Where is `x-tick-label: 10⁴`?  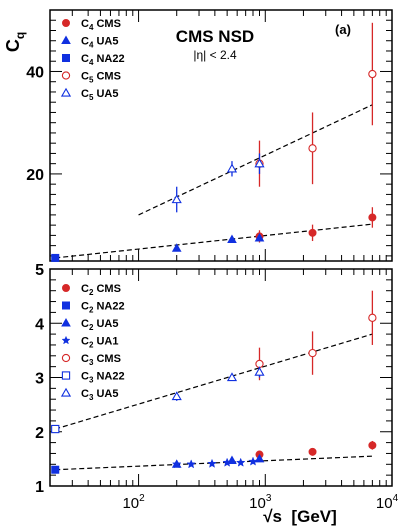 x-tick-label: 10⁴ is located at coordinates (387, 502).